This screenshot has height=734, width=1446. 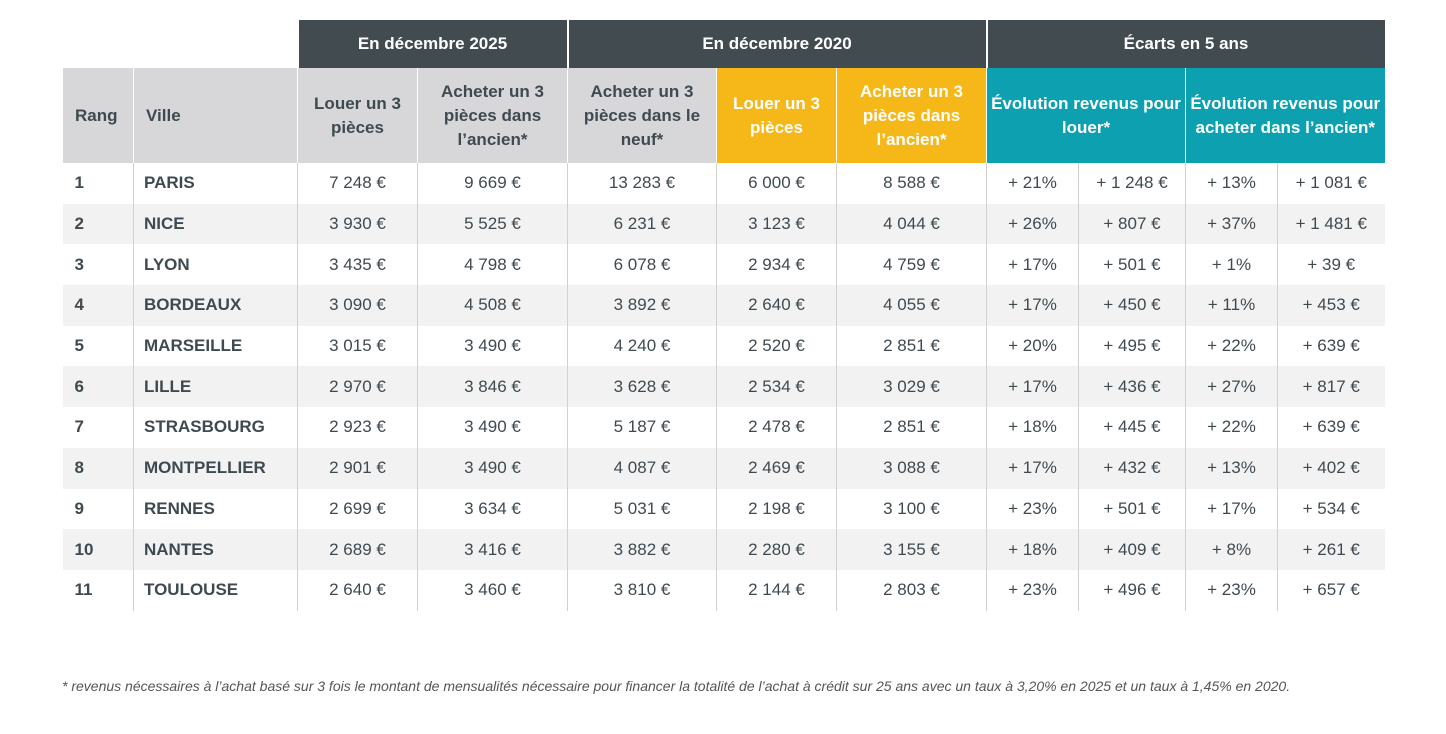 I want to click on rank-cell: 3, so click(x=79, y=264).